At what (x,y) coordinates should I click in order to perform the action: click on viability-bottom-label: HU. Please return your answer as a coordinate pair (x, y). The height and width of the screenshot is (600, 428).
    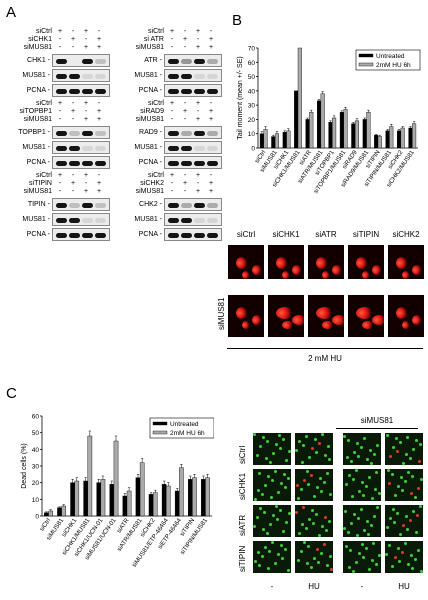
    Looking at the image, I should click on (404, 586).